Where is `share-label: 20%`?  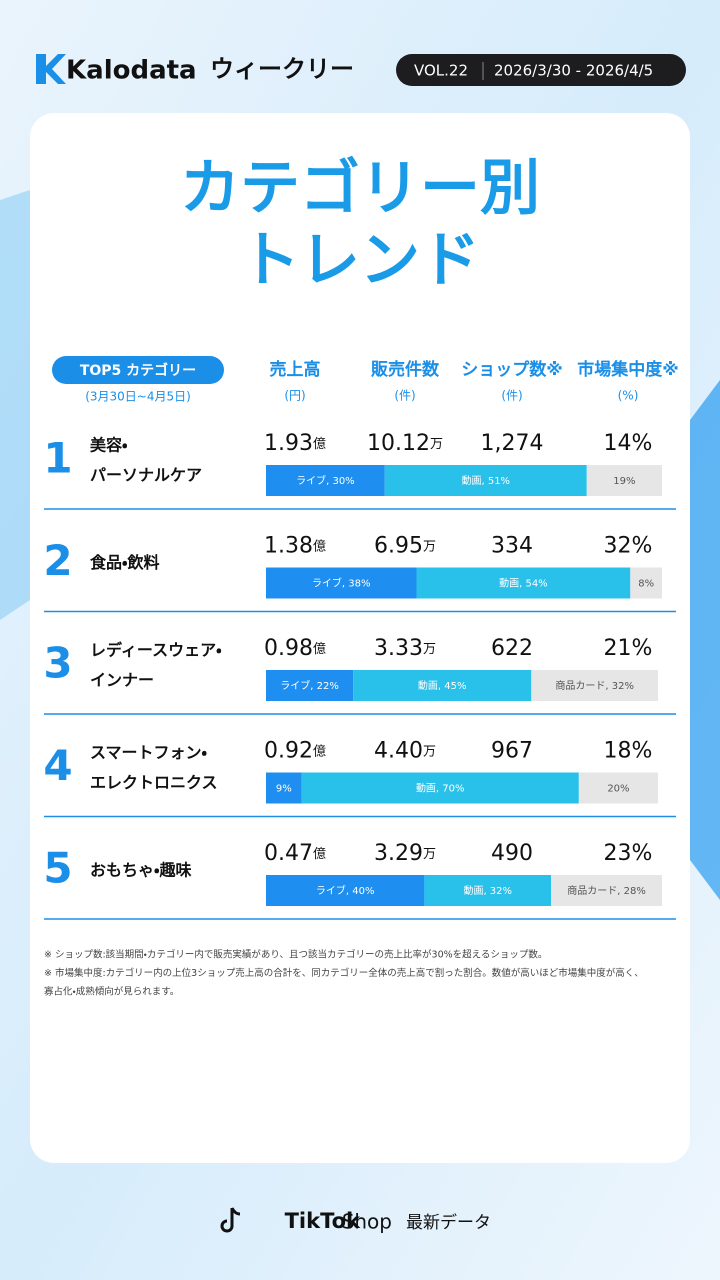 share-label: 20% is located at coordinates (618, 789).